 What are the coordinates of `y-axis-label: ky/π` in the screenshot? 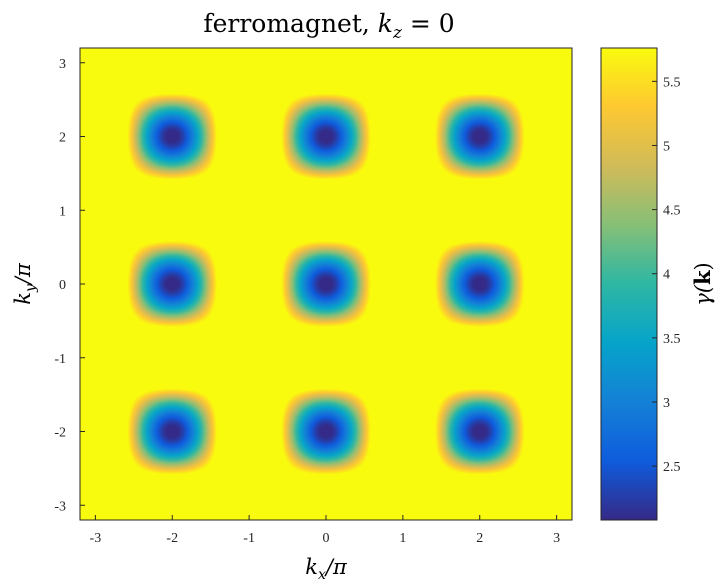 It's located at (25, 283).